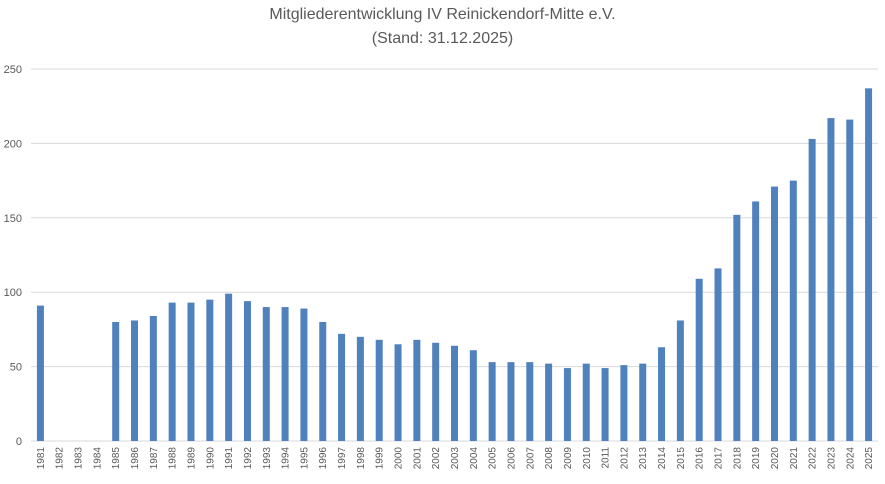 This screenshot has height=484, width=885. I want to click on x-tick-label: 2025, so click(869, 458).